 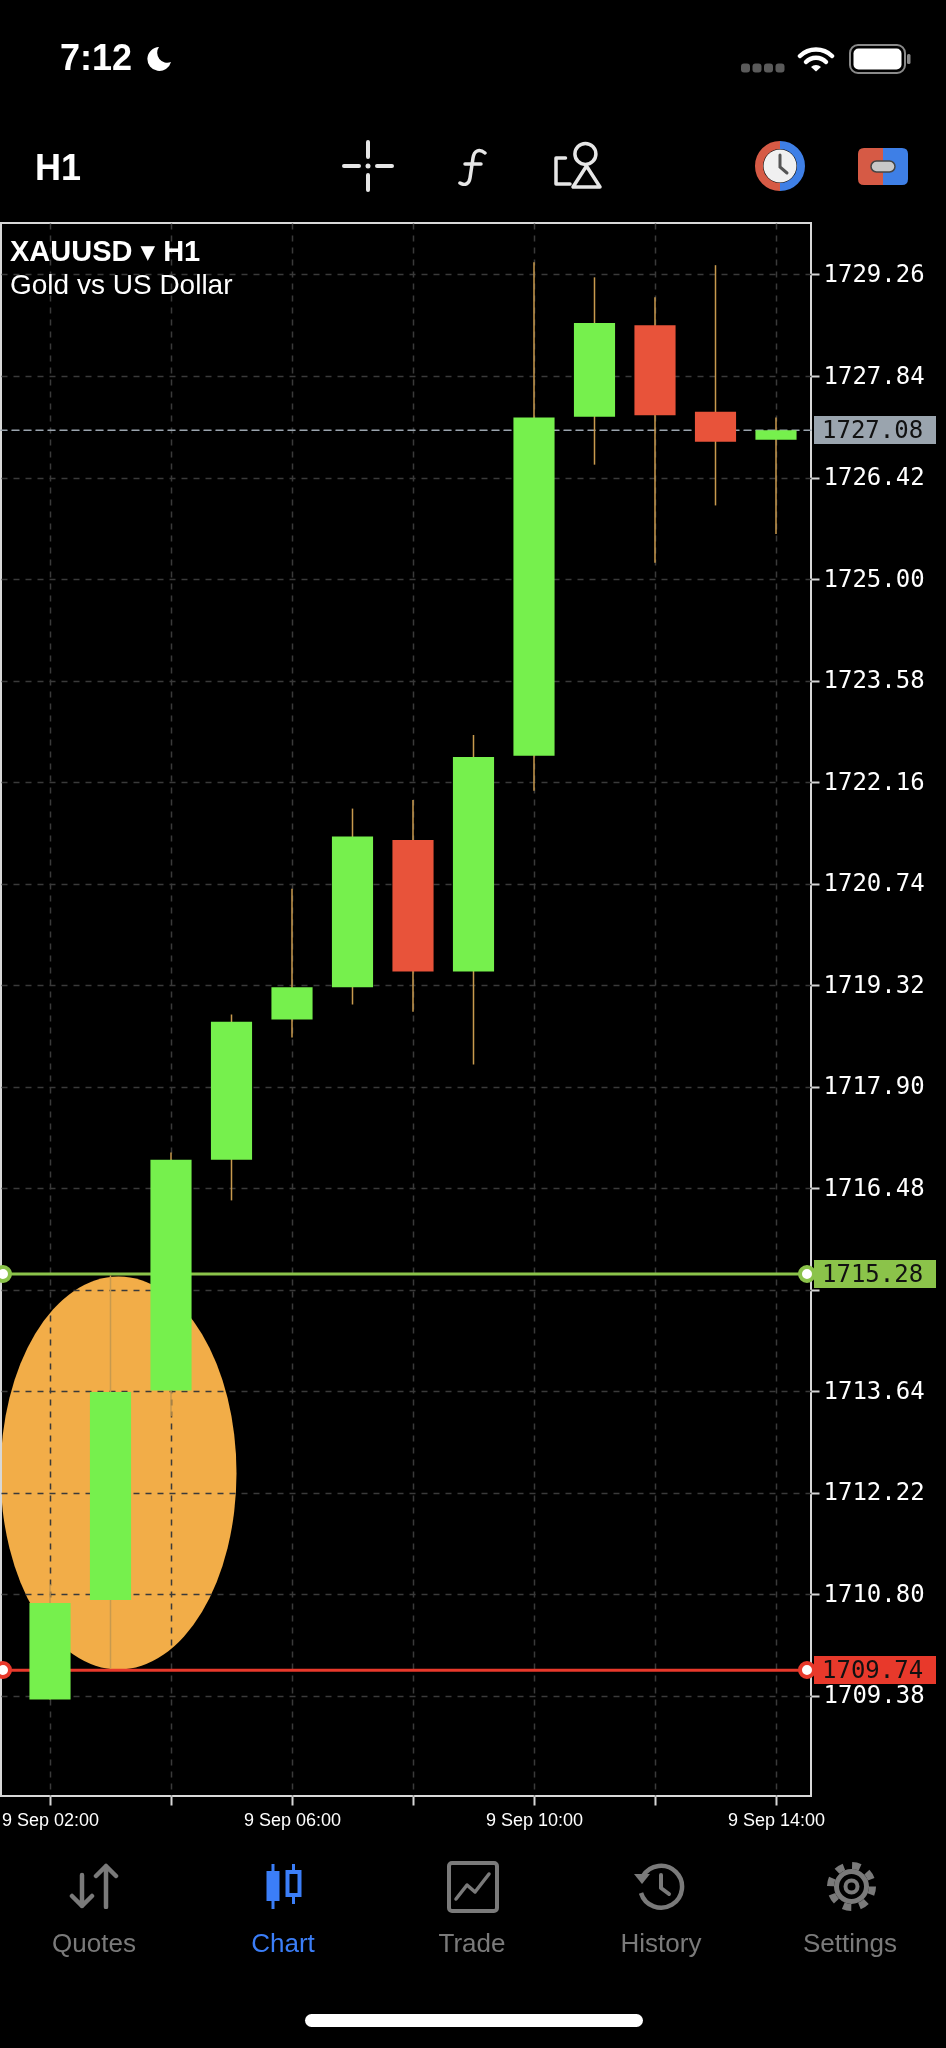 I want to click on y-tick-label: 1729.26, so click(x=874, y=273).